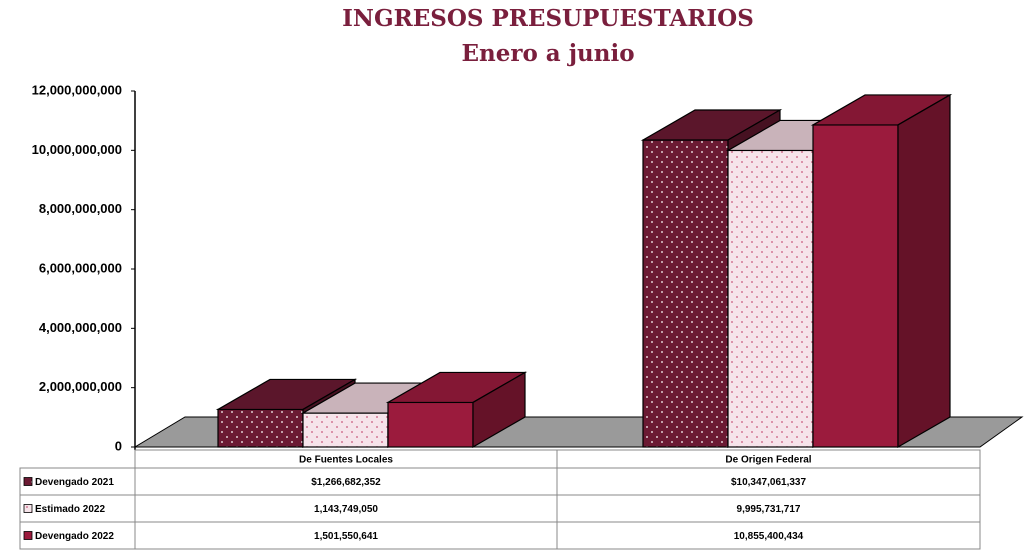  I want to click on legend-label: Devengado 2021, so click(74, 482).